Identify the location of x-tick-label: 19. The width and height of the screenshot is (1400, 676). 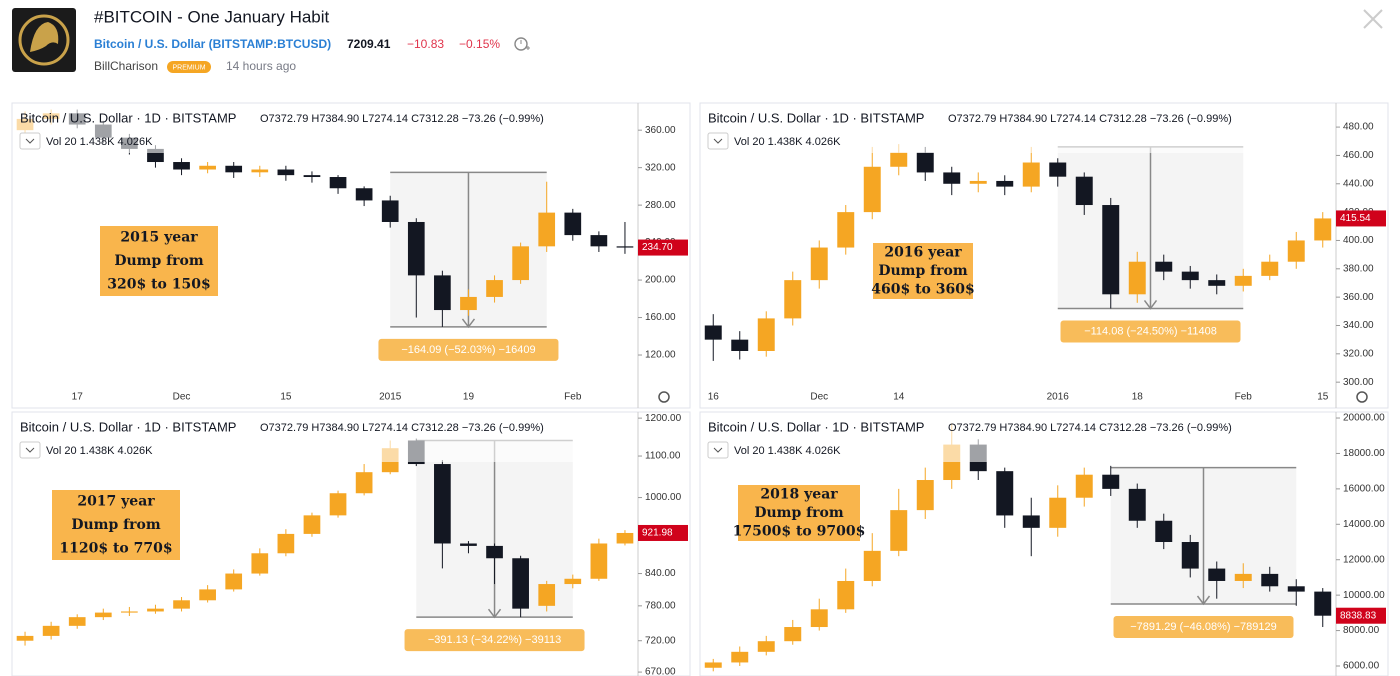
(469, 397).